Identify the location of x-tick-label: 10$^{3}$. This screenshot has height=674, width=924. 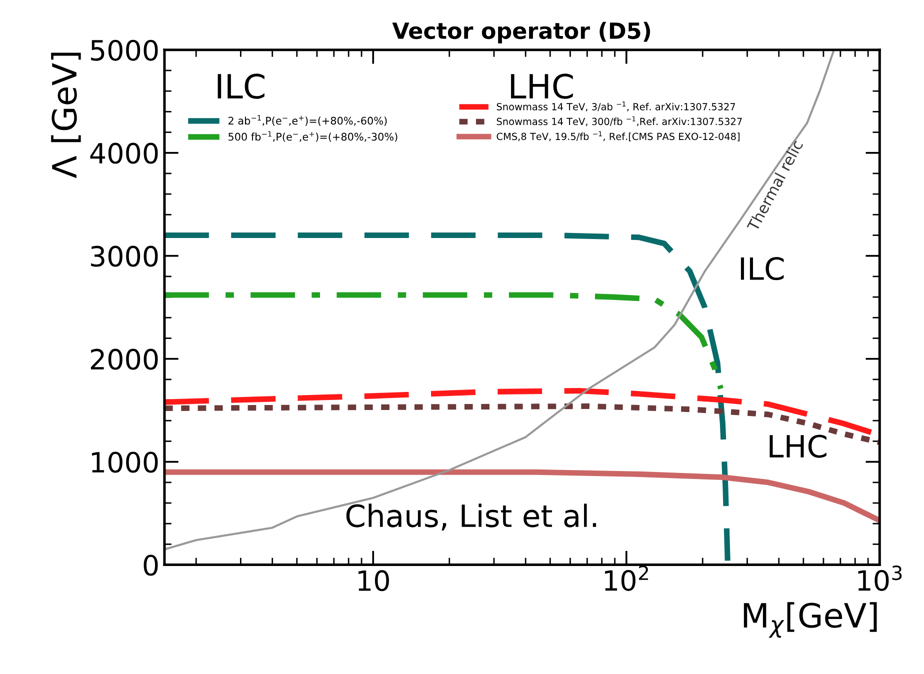
(880, 578).